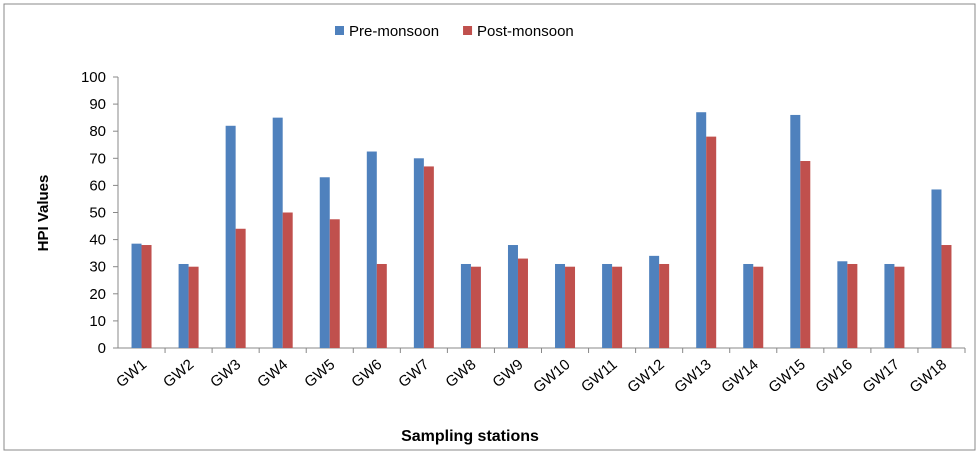 This screenshot has height=460, width=980. What do you see at coordinates (97, 131) in the screenshot?
I see `y-tick-label: 80` at bounding box center [97, 131].